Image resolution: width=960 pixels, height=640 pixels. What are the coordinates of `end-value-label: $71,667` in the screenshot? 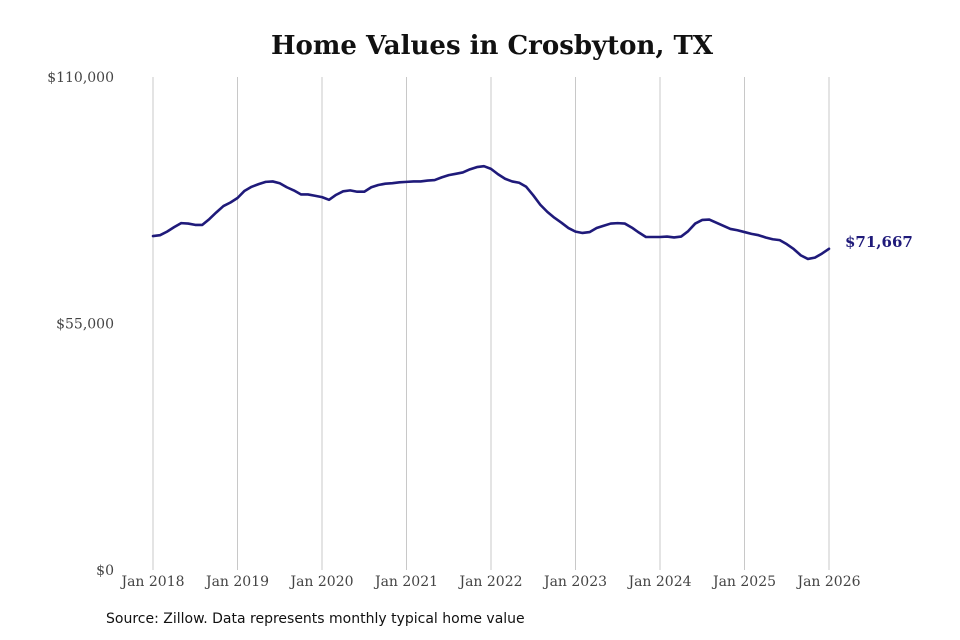 It's located at (879, 242).